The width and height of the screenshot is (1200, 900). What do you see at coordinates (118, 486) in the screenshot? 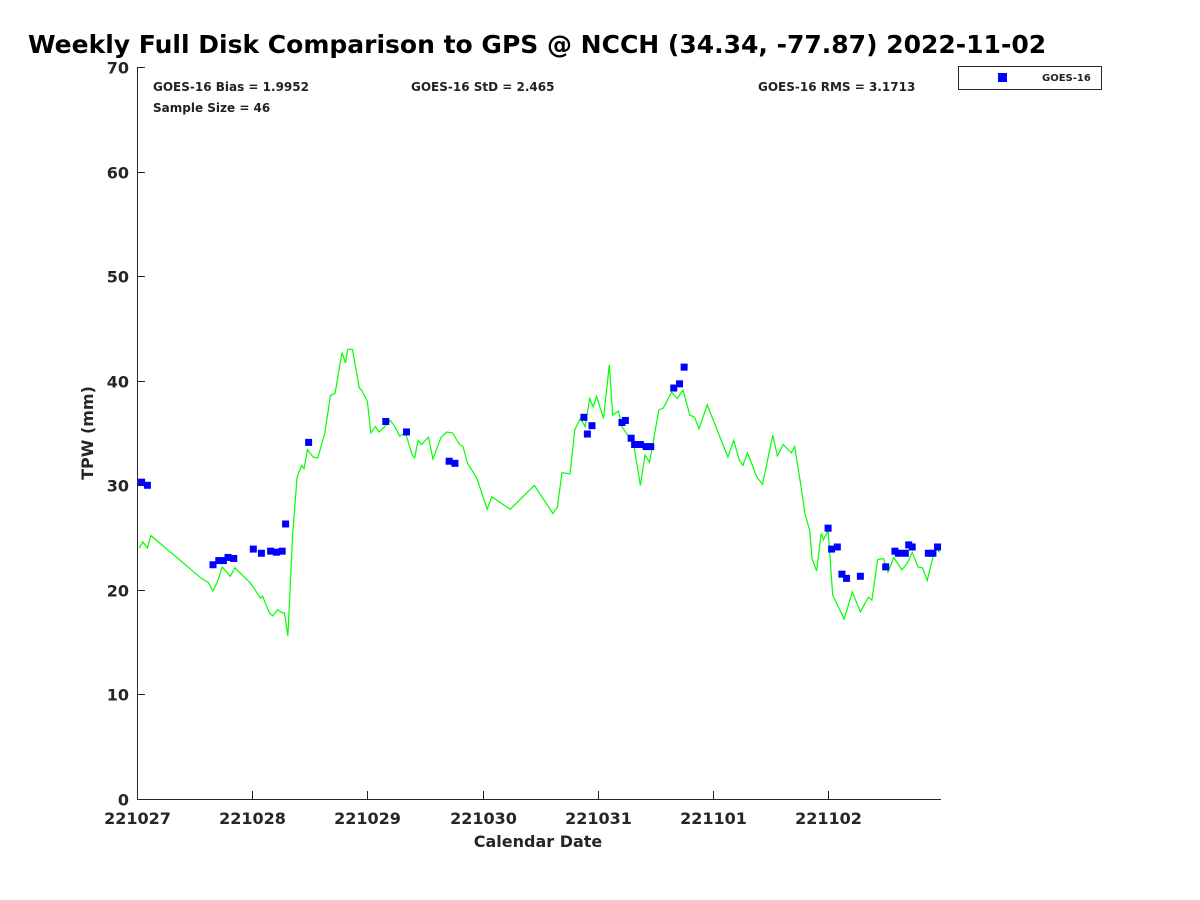
I see `y-tick-label: 30` at bounding box center [118, 486].